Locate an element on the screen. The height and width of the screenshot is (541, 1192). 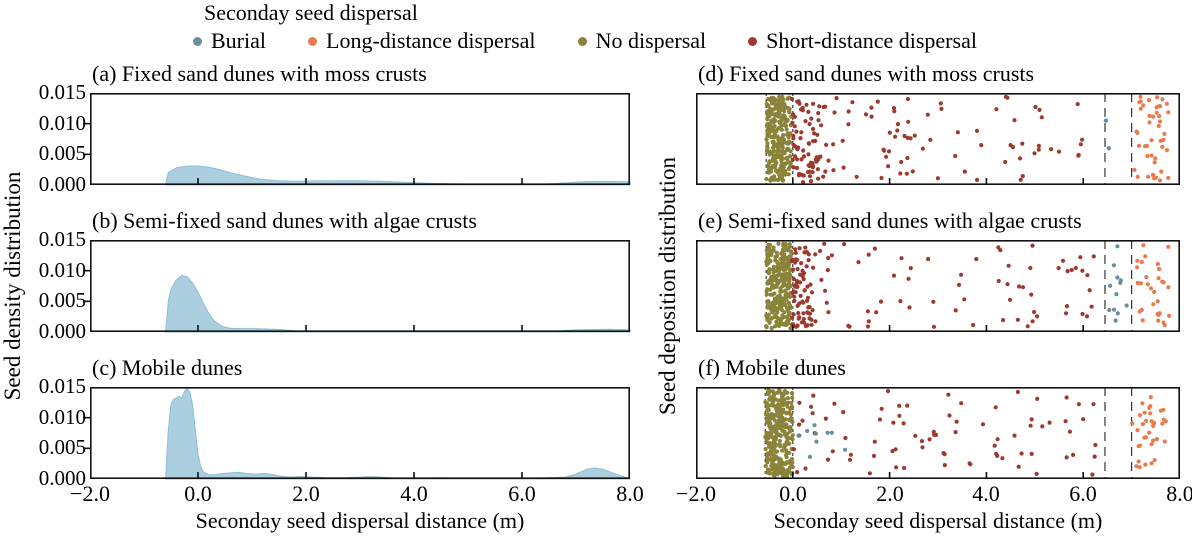
left-y-axis-label: Seed density distribution is located at coordinates (12, 286).